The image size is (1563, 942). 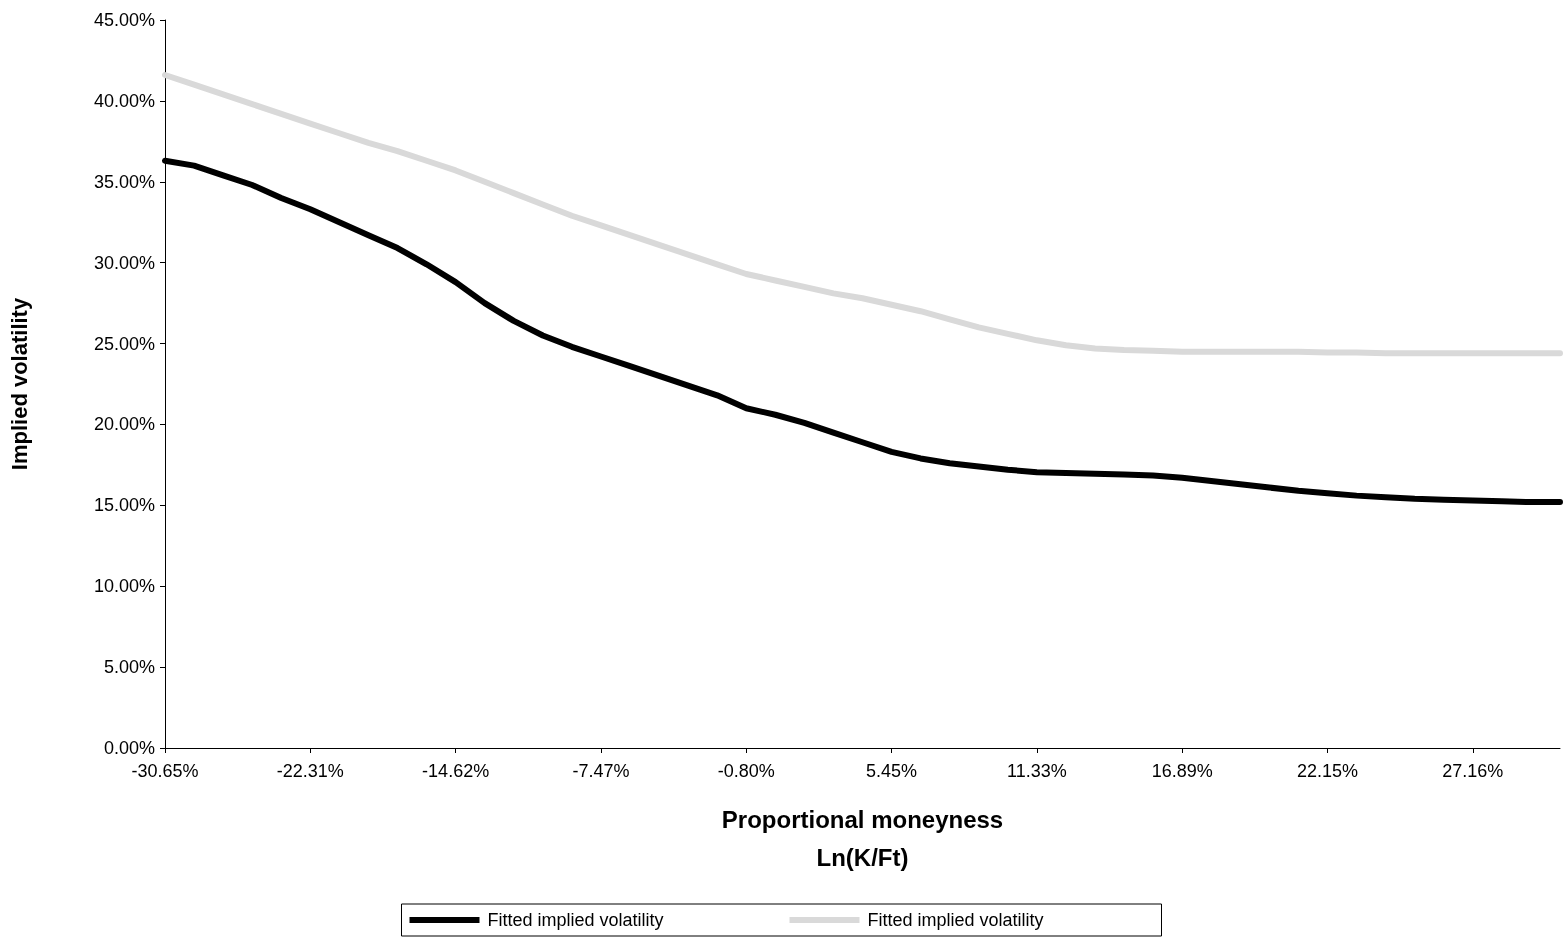 What do you see at coordinates (892, 771) in the screenshot?
I see `x-tick-label: 5.45%` at bounding box center [892, 771].